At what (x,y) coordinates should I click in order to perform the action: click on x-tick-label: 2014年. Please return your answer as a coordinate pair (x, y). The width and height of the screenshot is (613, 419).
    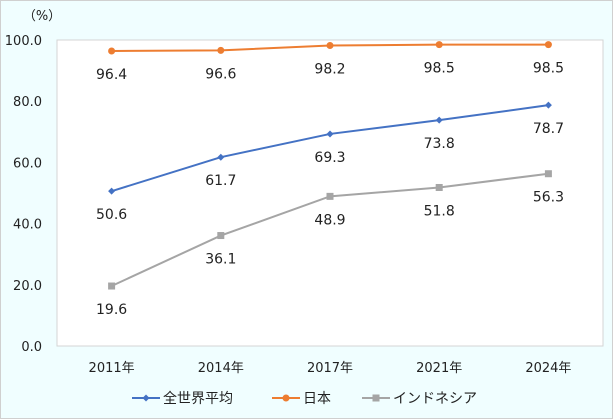
    Looking at the image, I should click on (221, 368).